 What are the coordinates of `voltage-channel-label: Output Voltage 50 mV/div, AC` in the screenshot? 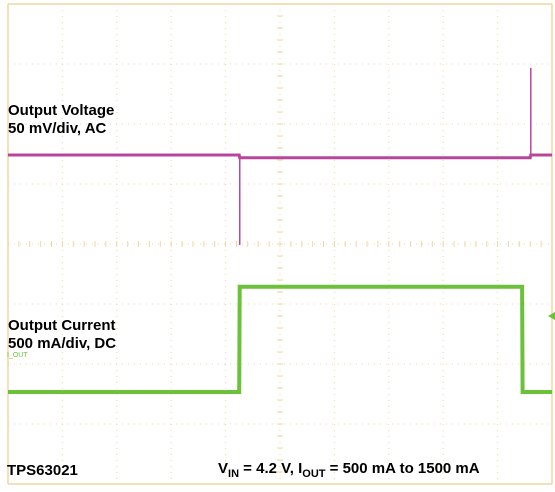 It's located at (61, 120).